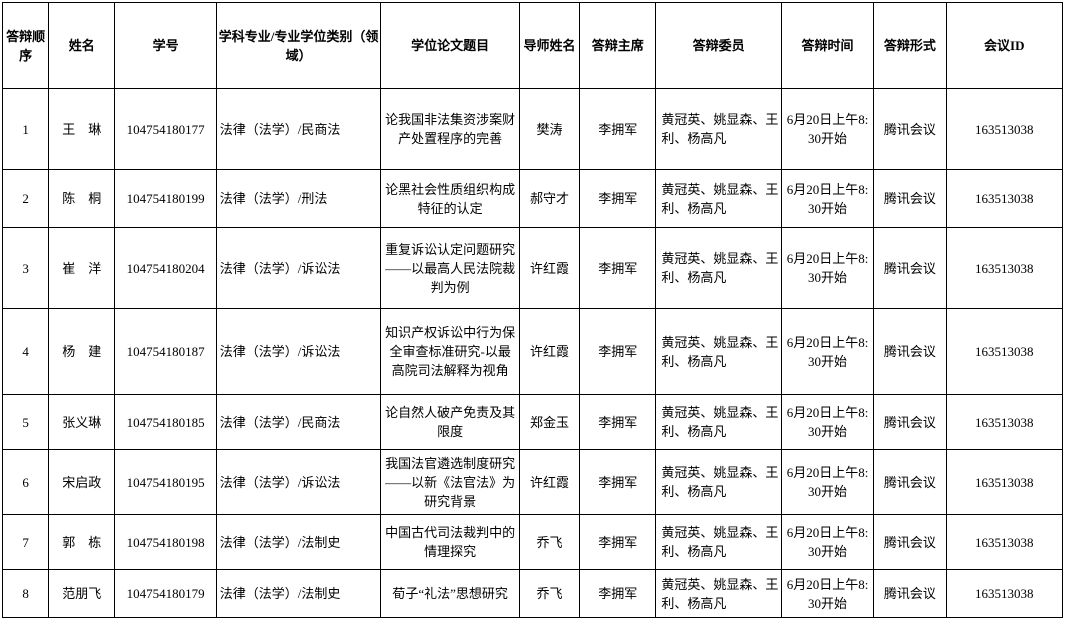 The height and width of the screenshot is (636, 1066). Describe the element at coordinates (165, 129) in the screenshot. I see `cell-student-id: 104754180177` at that location.